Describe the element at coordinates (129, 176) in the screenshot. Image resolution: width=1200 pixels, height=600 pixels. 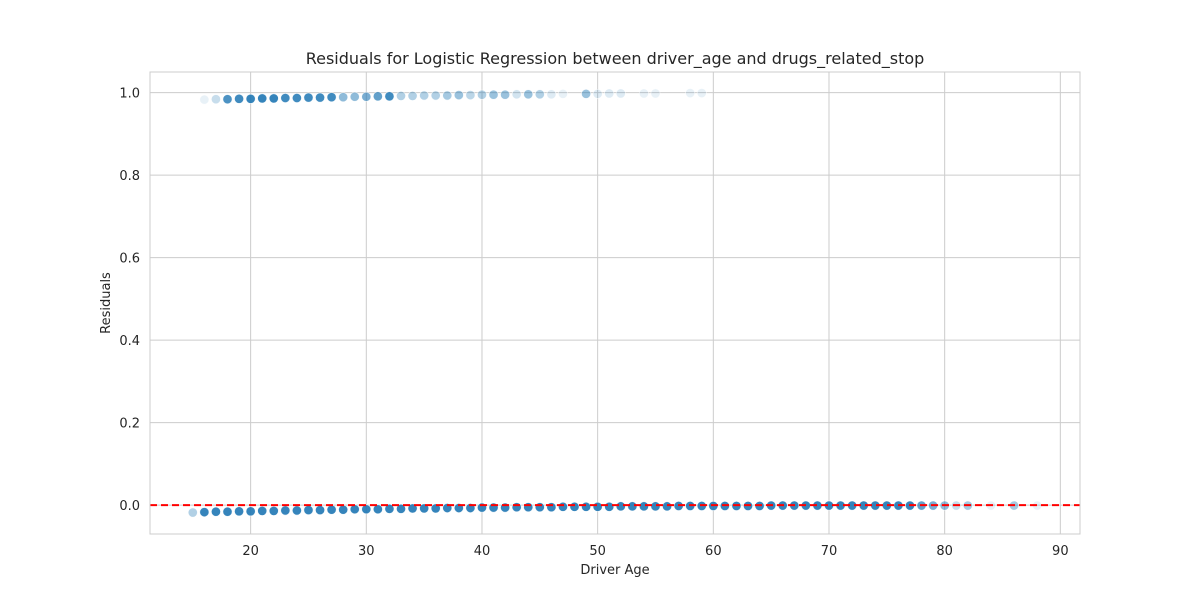
I see `y-tick-label: 0.8` at that location.